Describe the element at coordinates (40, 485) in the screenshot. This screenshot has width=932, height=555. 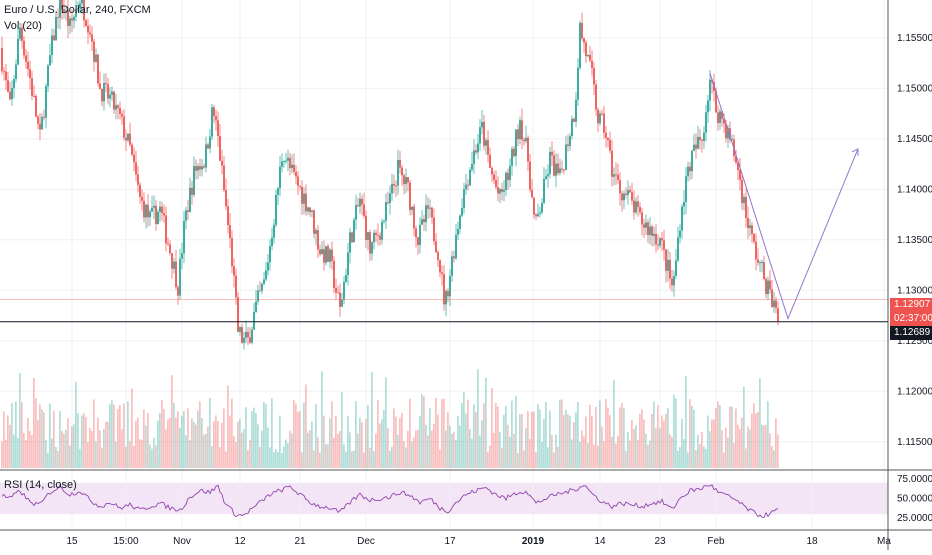
I see `rsi-title: RSI (14, close)` at that location.